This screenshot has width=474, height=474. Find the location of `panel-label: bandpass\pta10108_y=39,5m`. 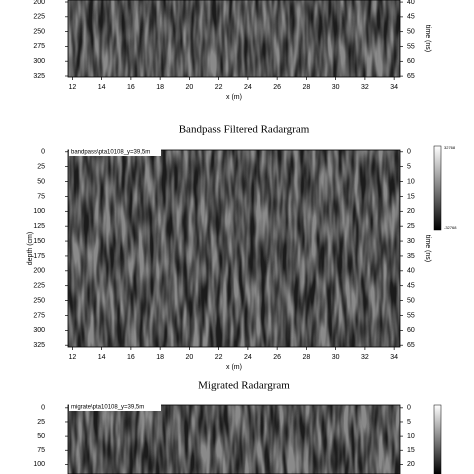

panel-label: bandpass\pta10108_y=39,5m is located at coordinates (110, 153).